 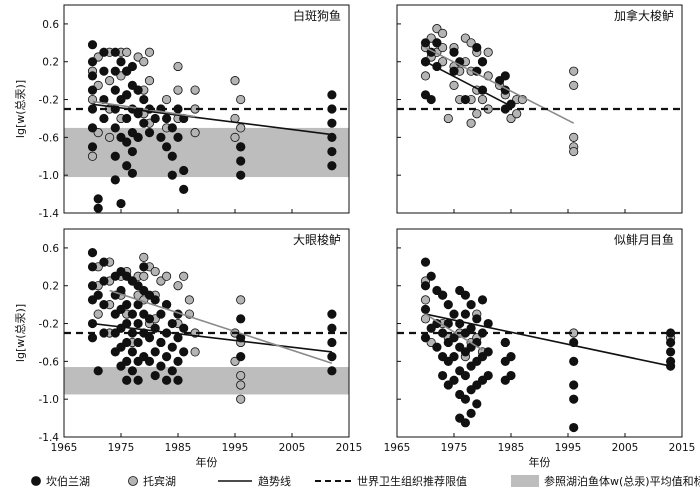 What do you see at coordinates (454, 448) in the screenshot?
I see `x-tick-label: 1975` at bounding box center [454, 448].